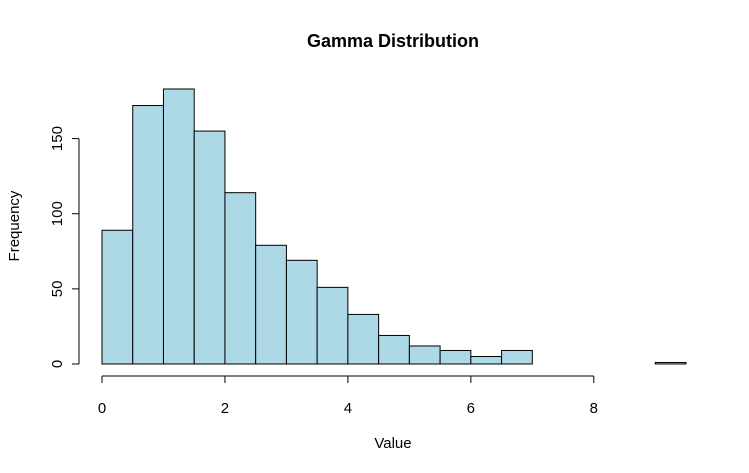 Image resolution: width=749 pixels, height=473 pixels. What do you see at coordinates (64, 247) in the screenshot?
I see `y-axis: 0 50 100 150` at bounding box center [64, 247].